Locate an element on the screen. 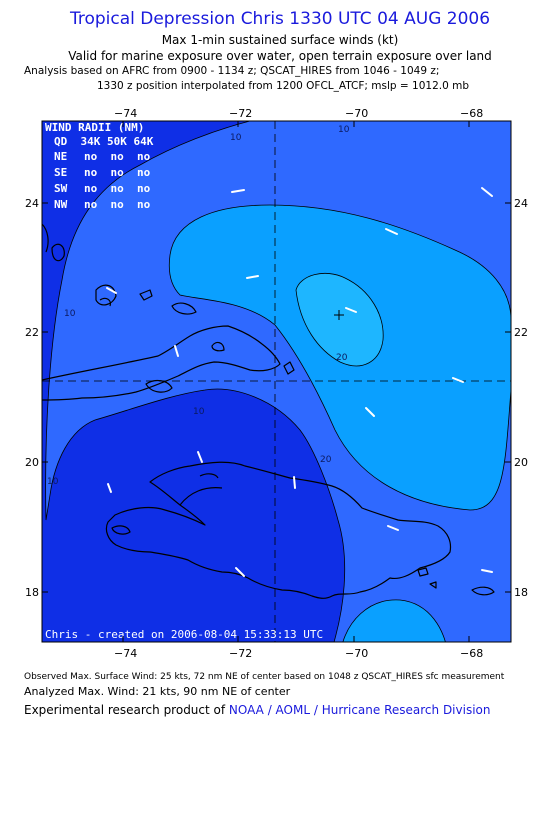 This screenshot has height=815, width=560. lon-tick-top: −72 is located at coordinates (241, 113).